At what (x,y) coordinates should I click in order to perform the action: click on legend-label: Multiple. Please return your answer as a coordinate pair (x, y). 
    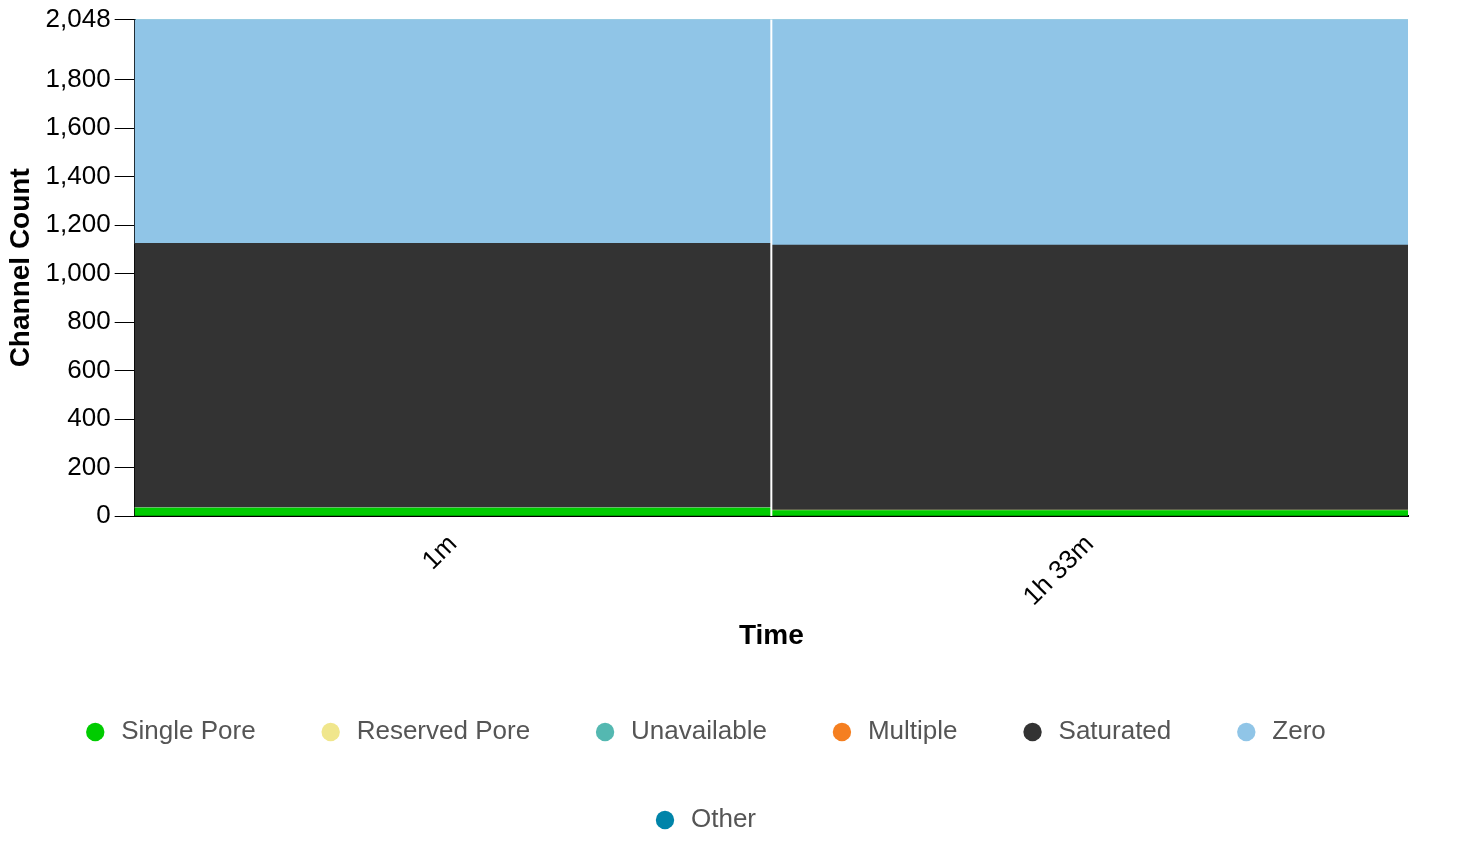
    Looking at the image, I should click on (912, 730).